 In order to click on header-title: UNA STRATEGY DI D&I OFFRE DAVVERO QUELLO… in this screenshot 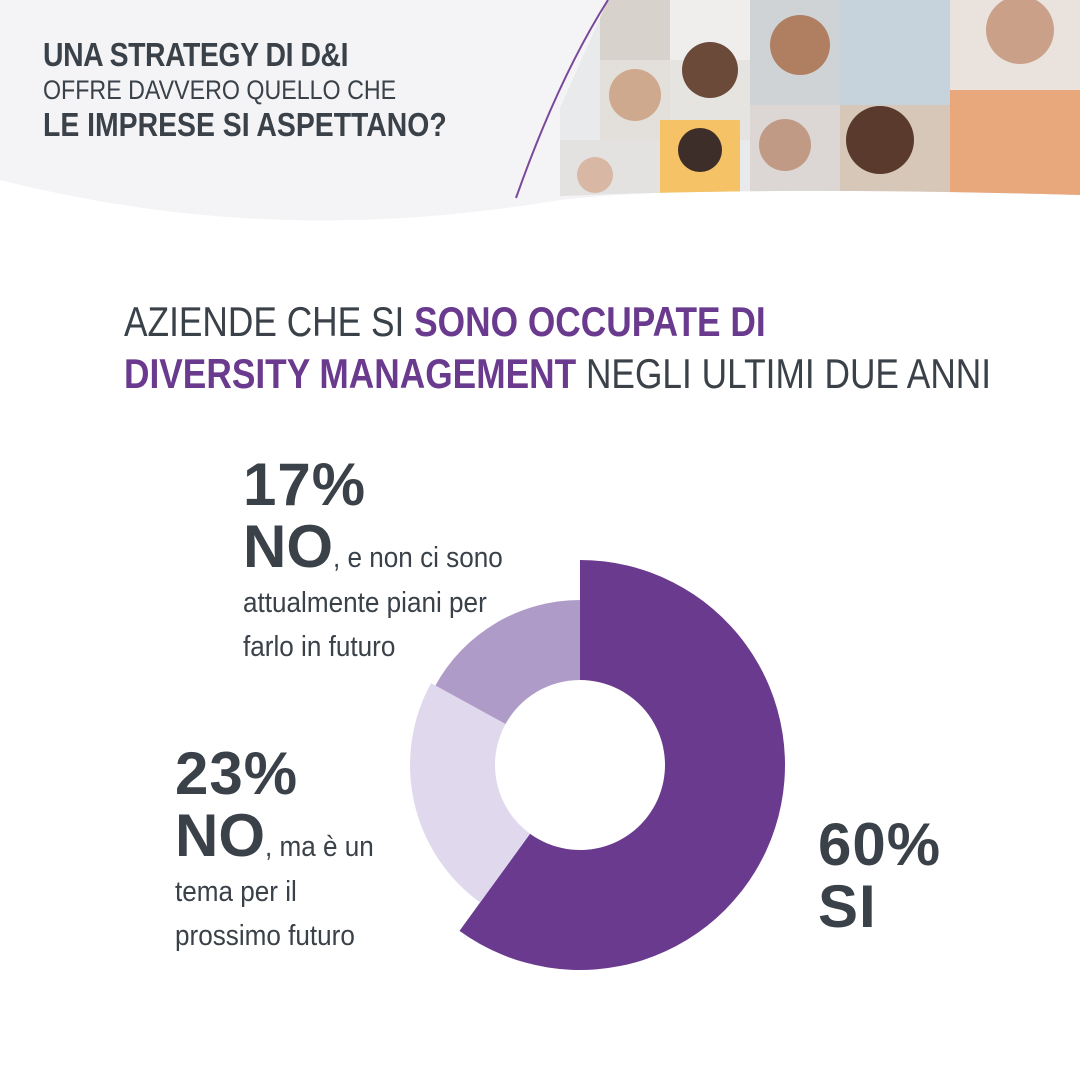, I will do `click(277, 89)`.